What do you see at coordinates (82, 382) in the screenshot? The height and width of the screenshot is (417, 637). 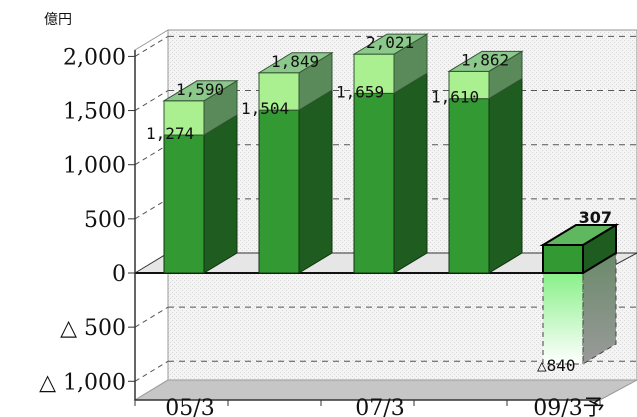 I see `y-tick-label: △ 1,000` at bounding box center [82, 382].